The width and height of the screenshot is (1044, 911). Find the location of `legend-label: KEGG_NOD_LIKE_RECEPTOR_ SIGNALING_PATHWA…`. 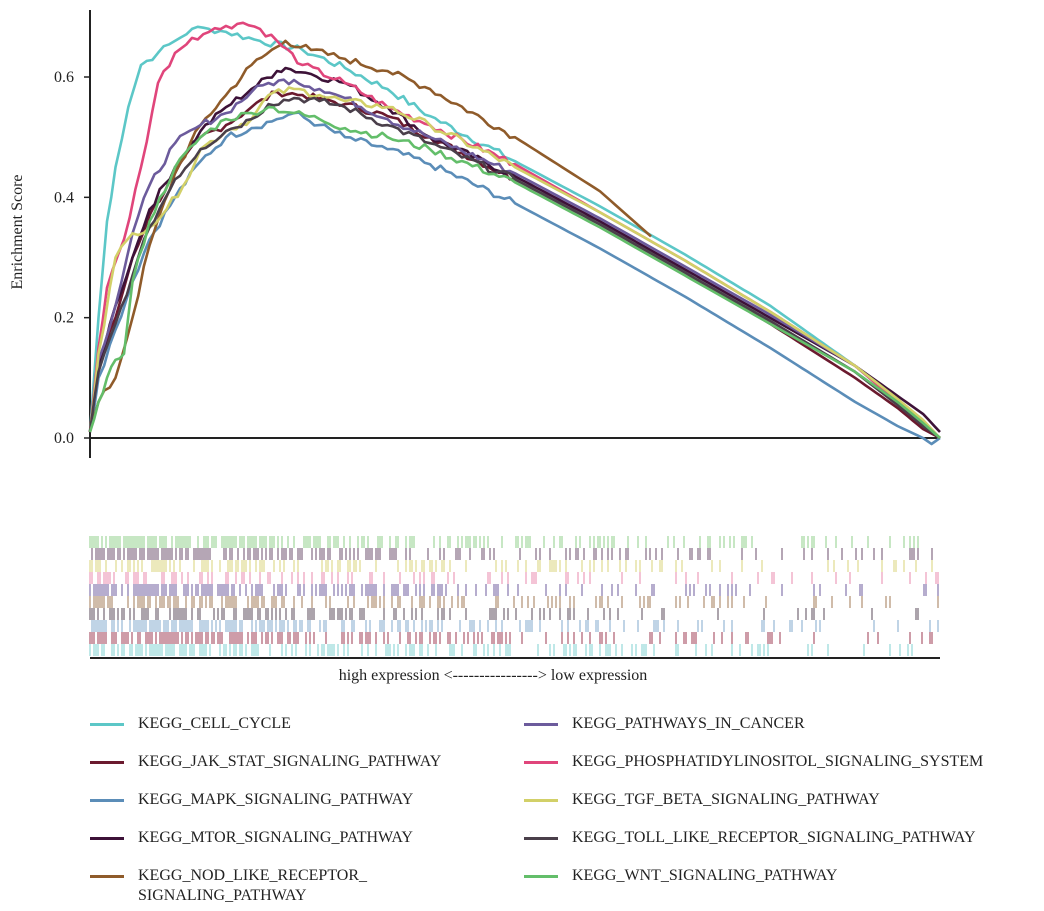

legend-label: KEGG_NOD_LIKE_RECEPTOR_ SIGNALING_PATHWA… is located at coordinates (253, 885).